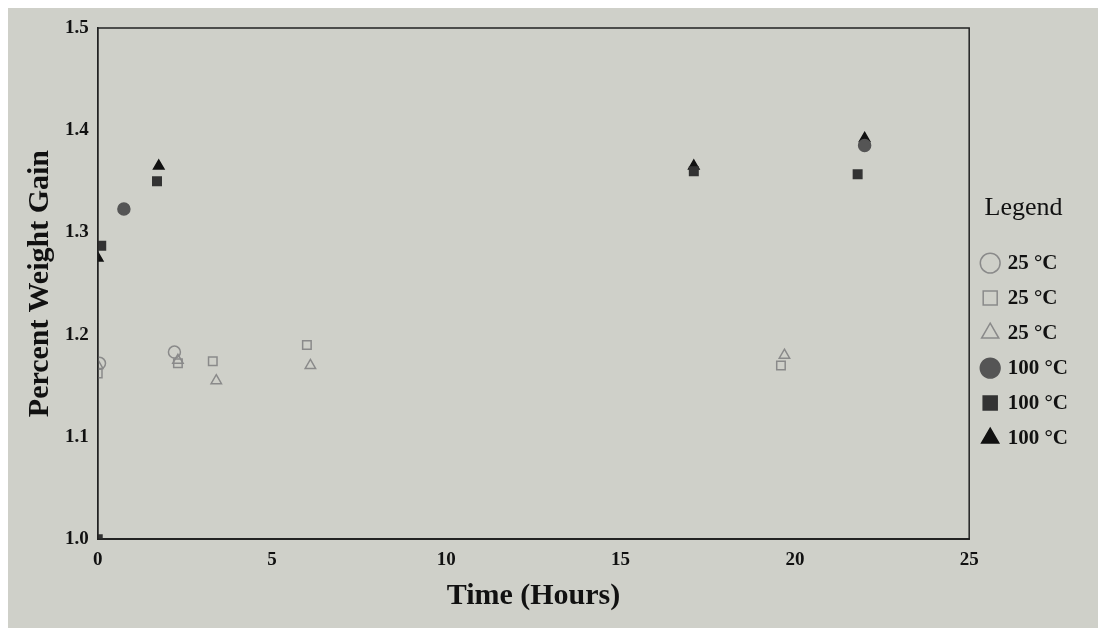 This screenshot has width=1109, height=642. I want to click on y-tick-label: 1.0, so click(77, 538).